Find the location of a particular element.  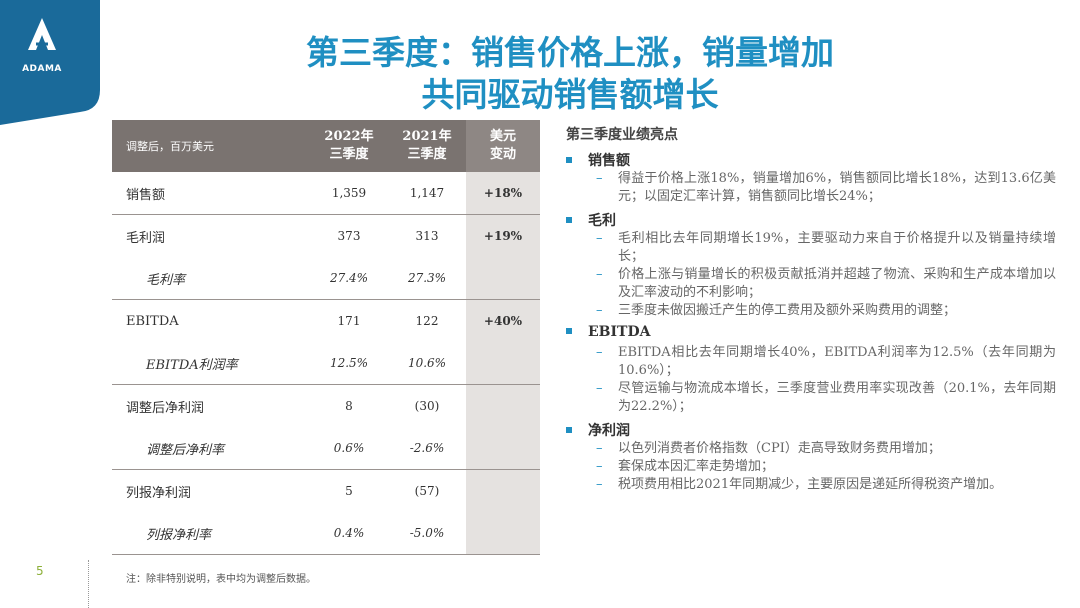

highlights-title: 第三季度业绩亮点 is located at coordinates (622, 135).